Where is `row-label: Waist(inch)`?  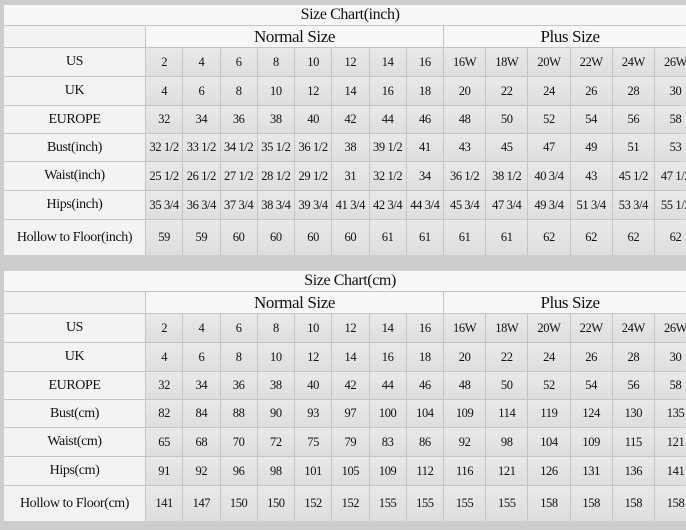 row-label: Waist(inch) is located at coordinates (74, 176).